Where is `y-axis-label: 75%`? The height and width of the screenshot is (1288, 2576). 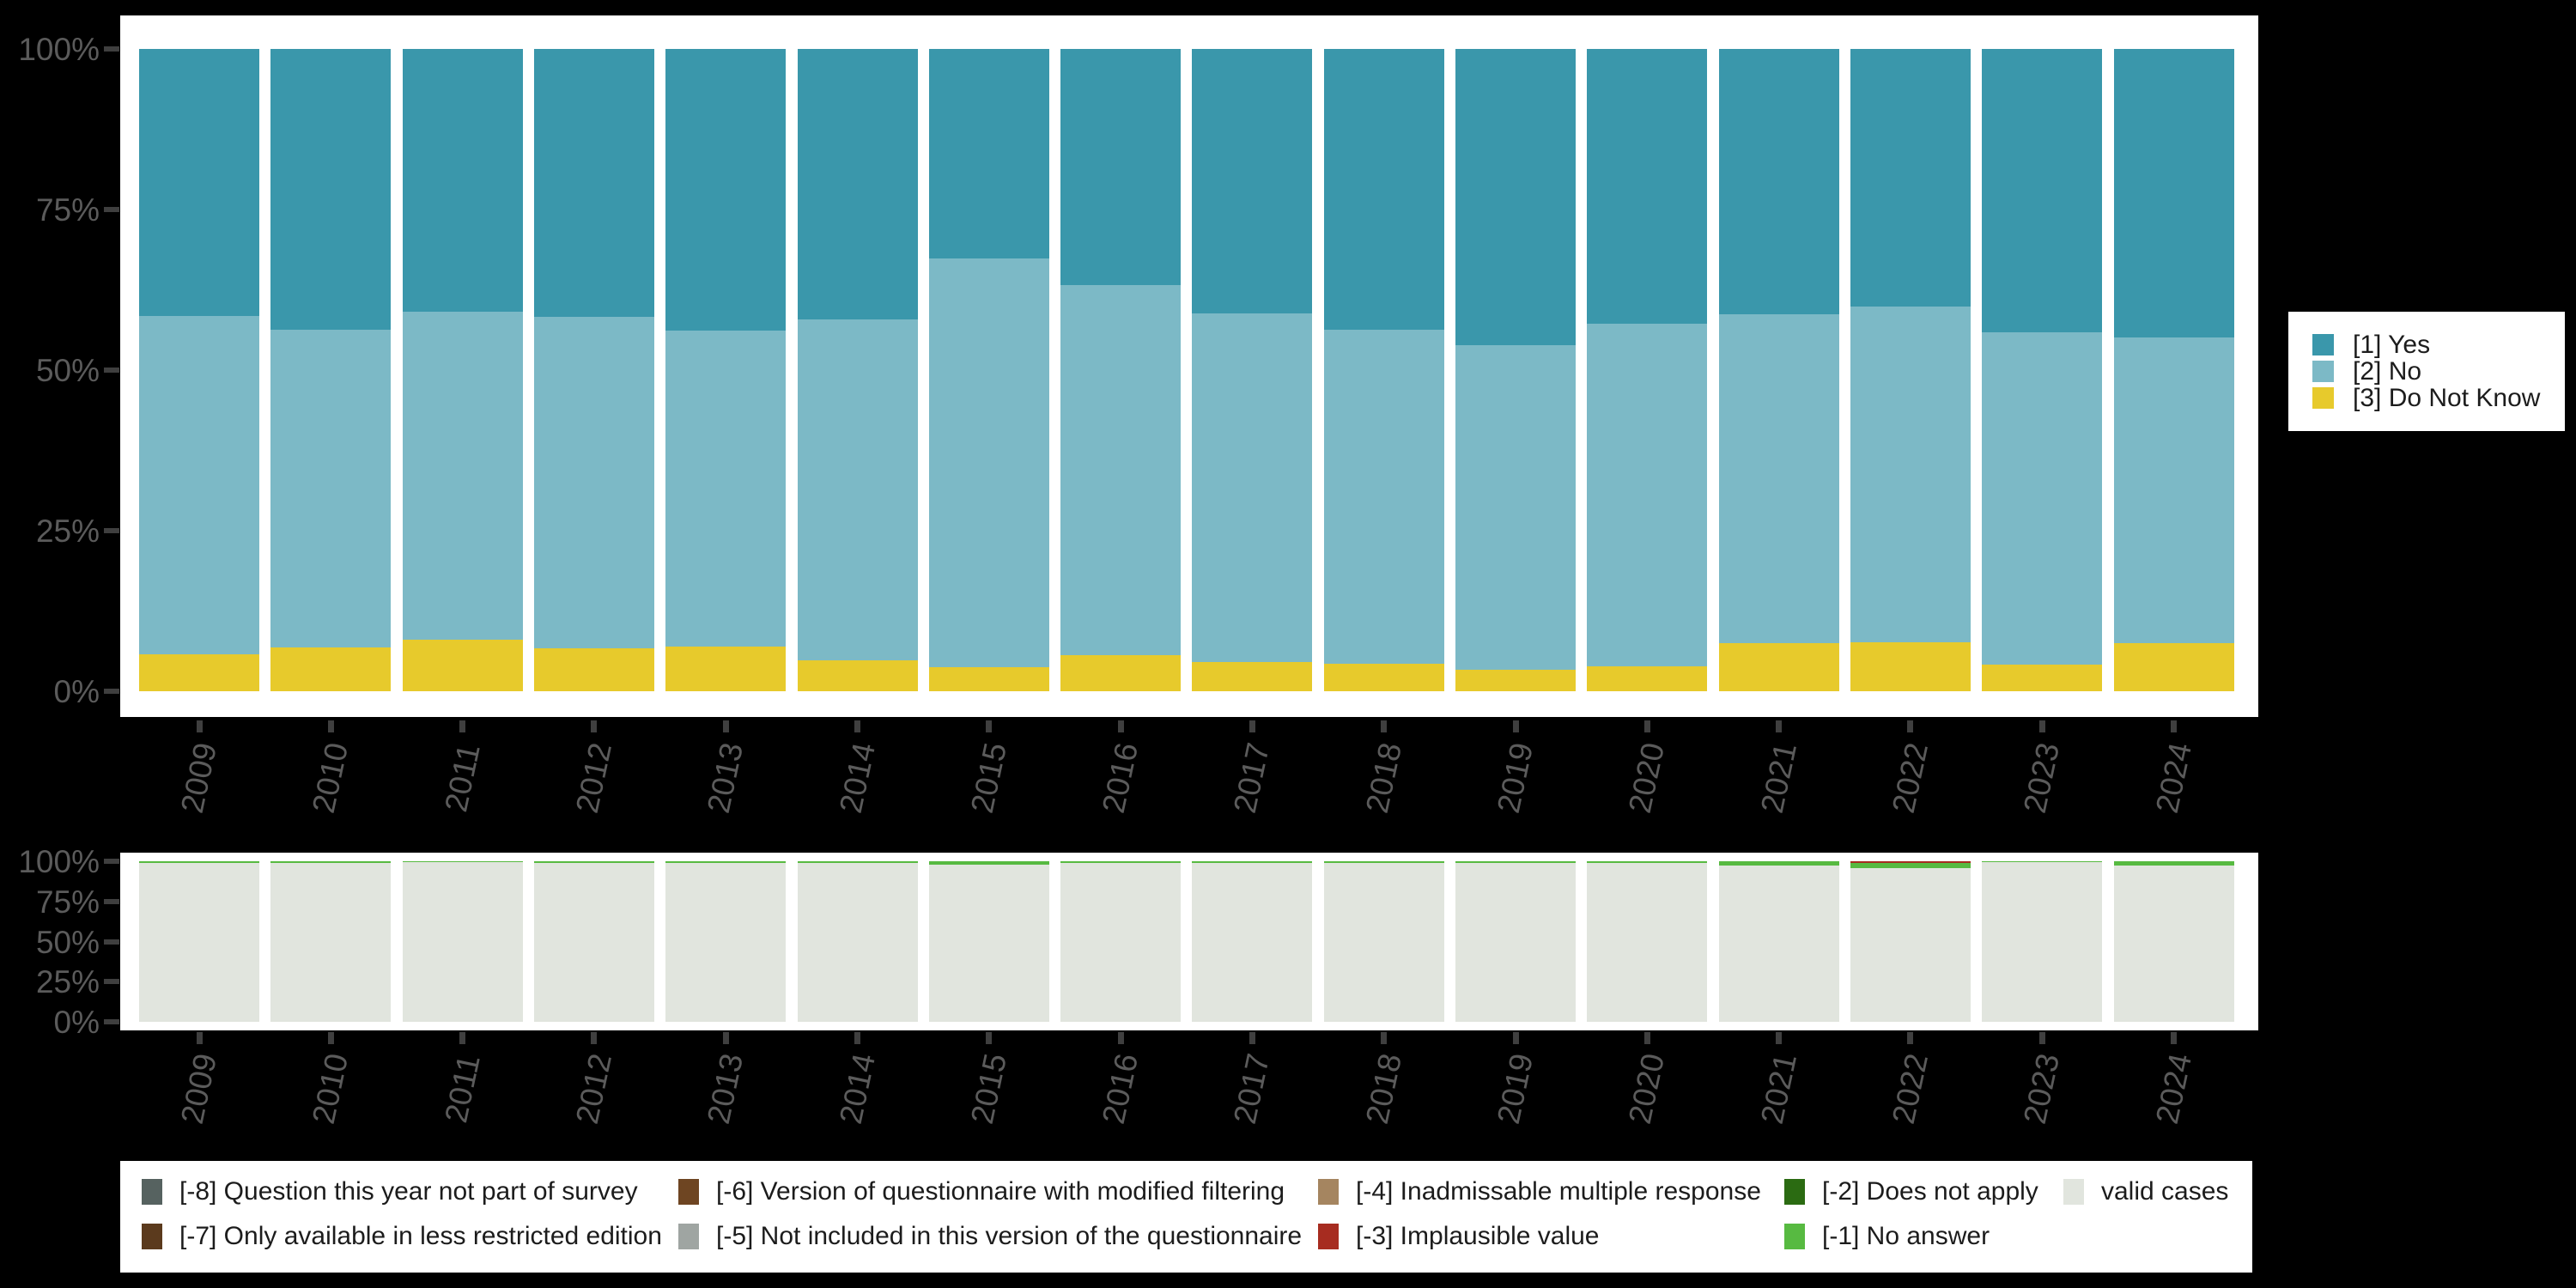
y-axis-label: 75% is located at coordinates (67, 902).